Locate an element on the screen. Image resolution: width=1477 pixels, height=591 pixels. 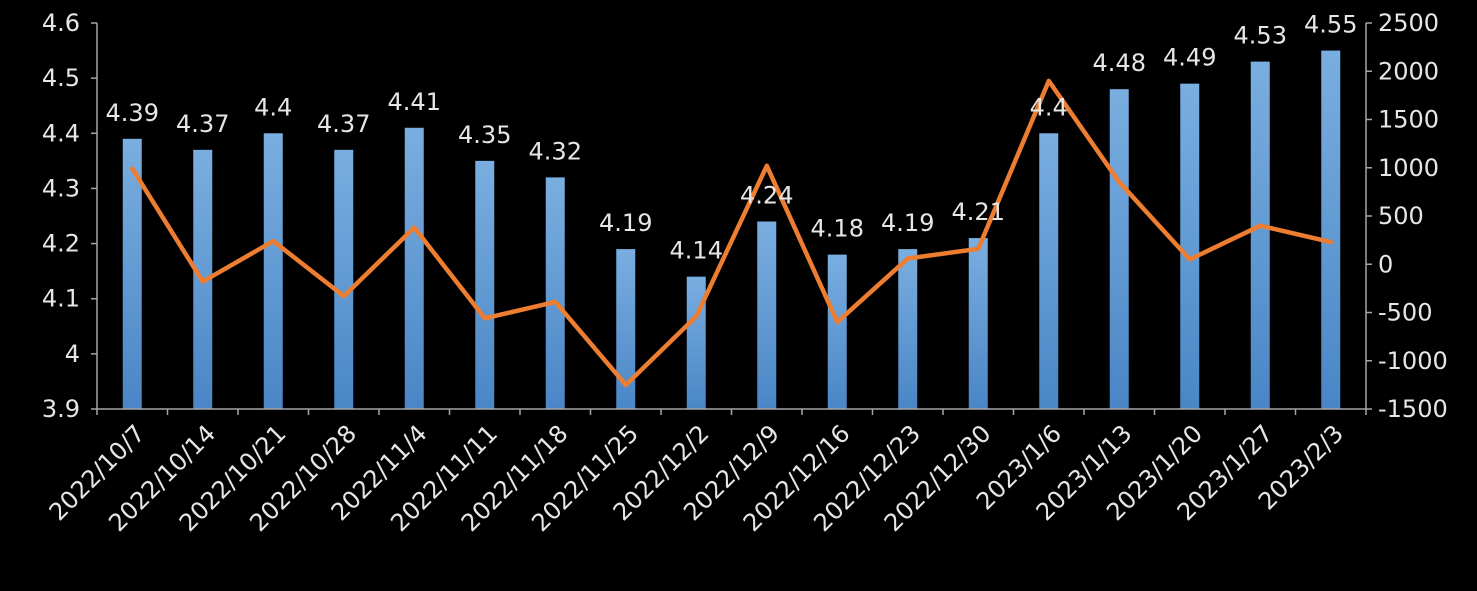
bar-data-label: 4.14 is located at coordinates (696, 251).